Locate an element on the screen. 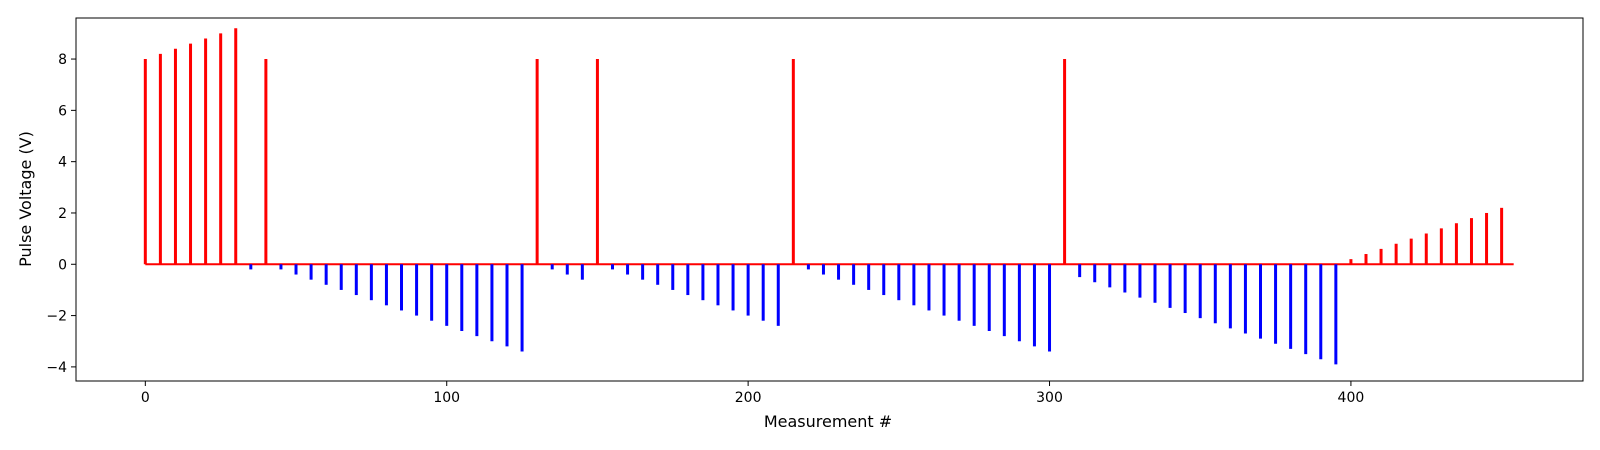 This screenshot has width=1600, height=450. x-tick-label: 100 is located at coordinates (446, 398).